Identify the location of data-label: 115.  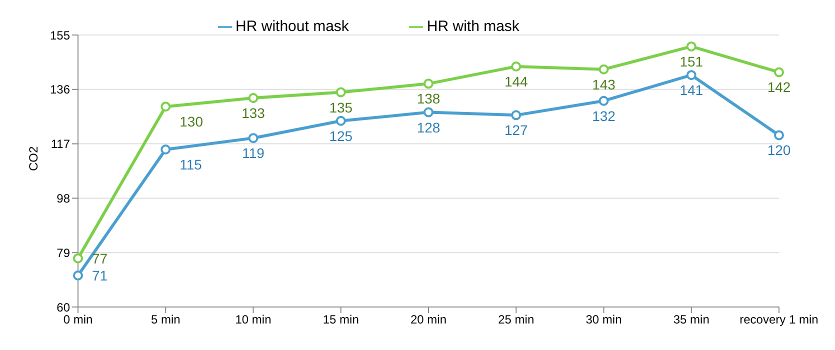
(191, 164).